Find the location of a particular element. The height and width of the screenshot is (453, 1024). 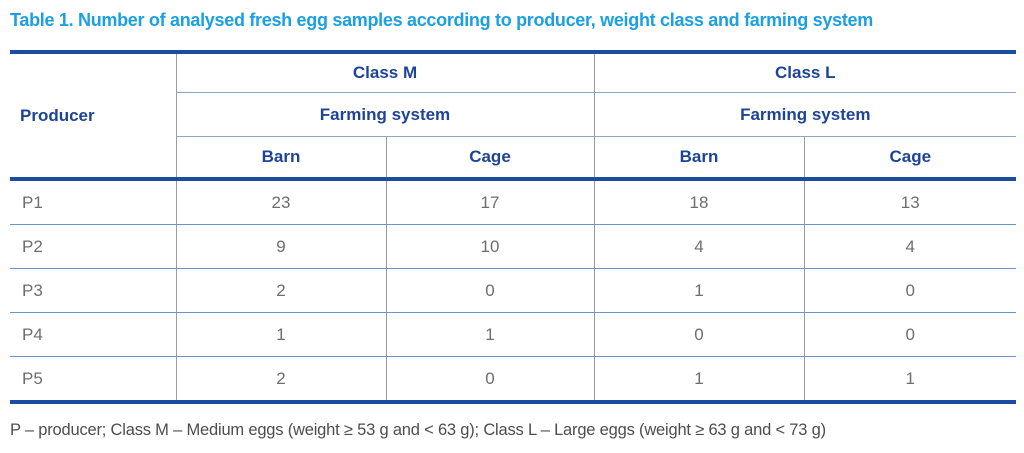

column-header-class-l: Class L is located at coordinates (805, 72).